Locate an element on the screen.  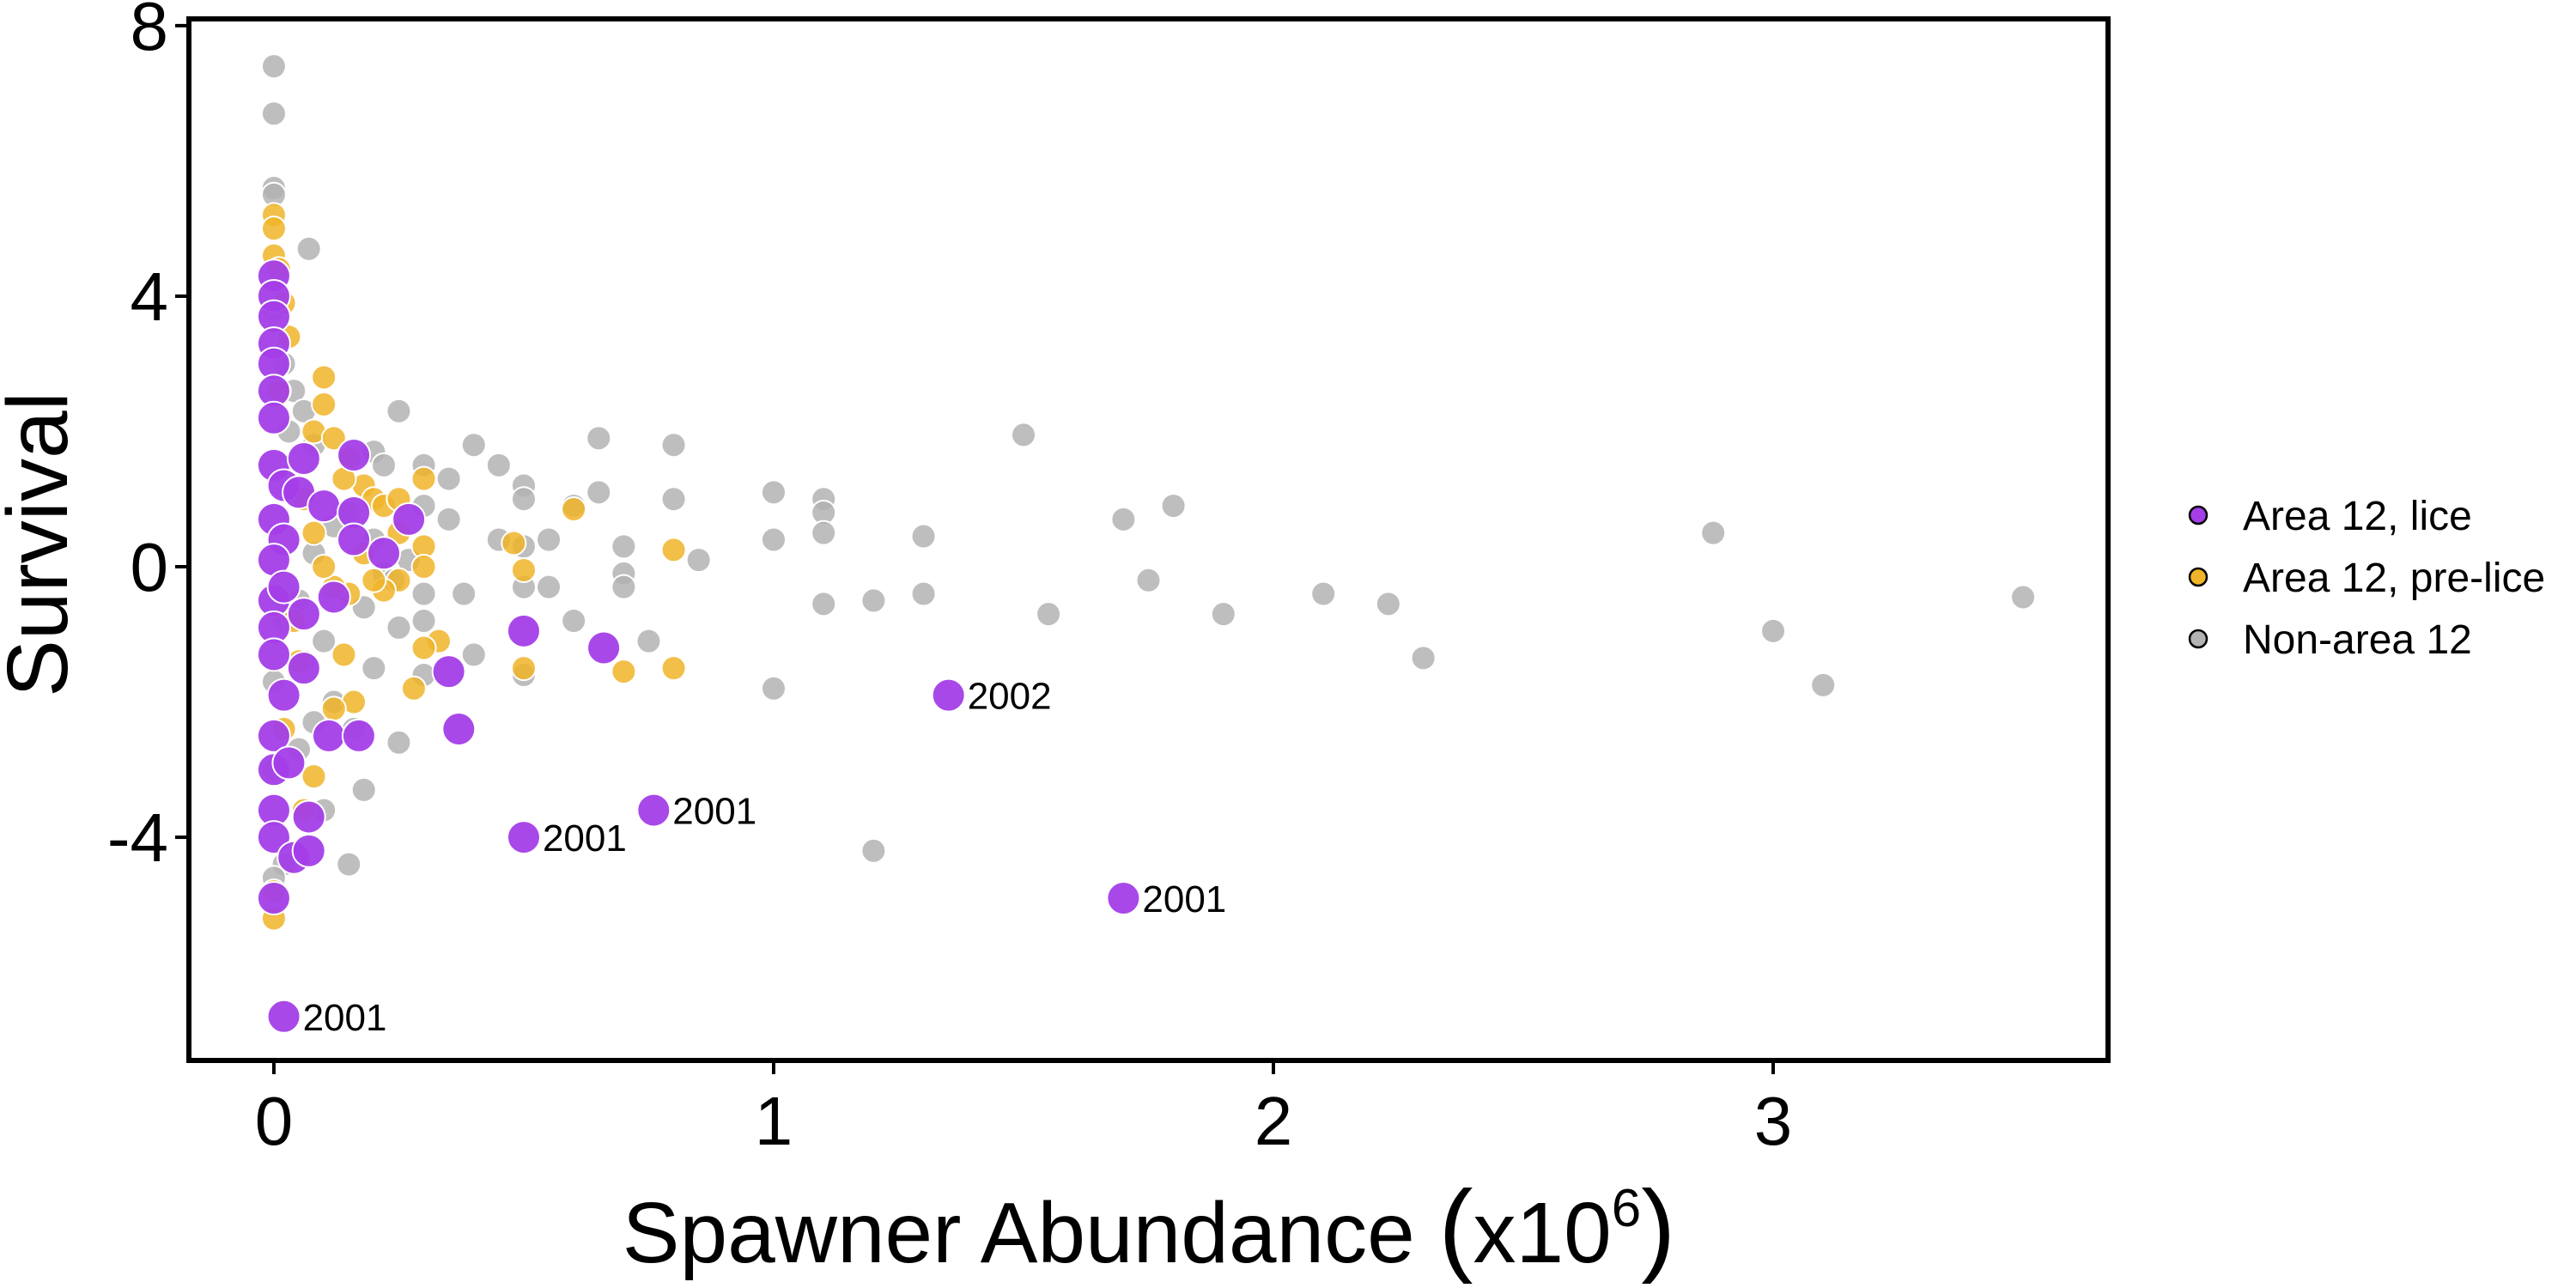
x-tick-label-3: 3 is located at coordinates (1773, 1121).